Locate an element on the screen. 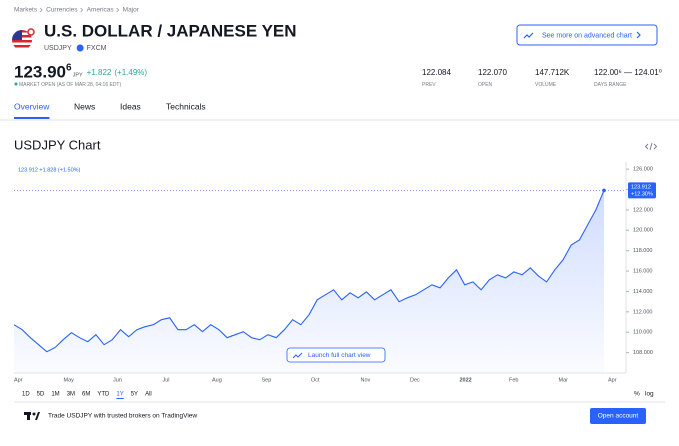 The height and width of the screenshot is (446, 679). open-account-button is located at coordinates (618, 416).